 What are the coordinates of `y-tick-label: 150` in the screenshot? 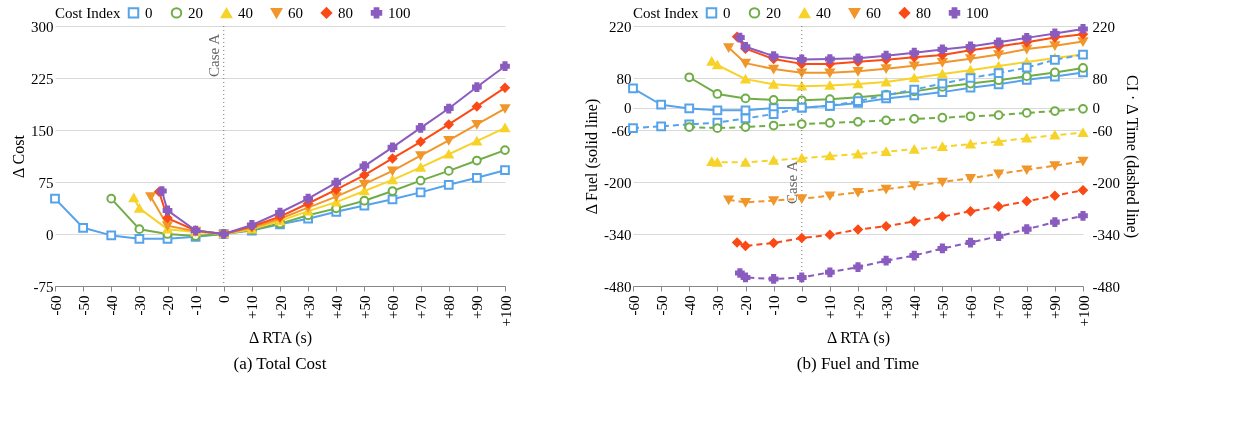 It's located at (42, 130).